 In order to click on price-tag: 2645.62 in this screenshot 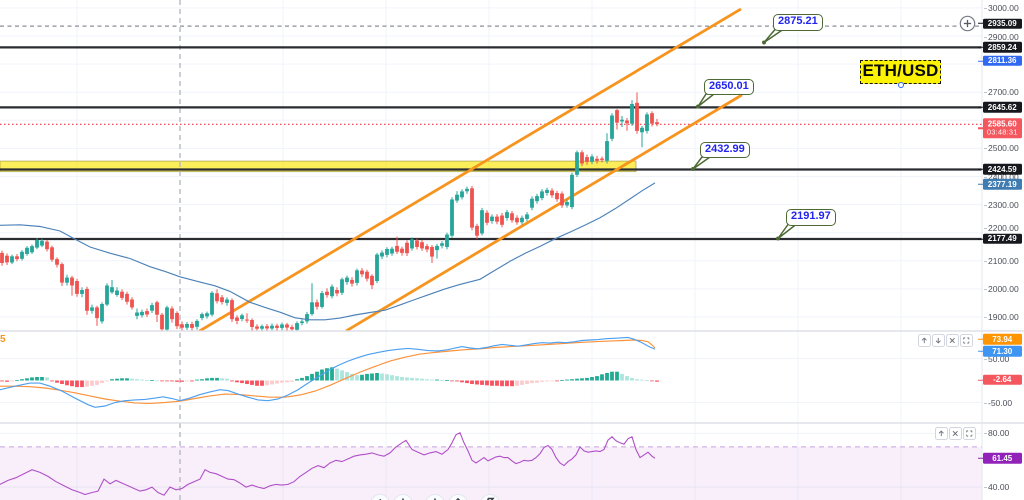, I will do `click(1000, 107)`.